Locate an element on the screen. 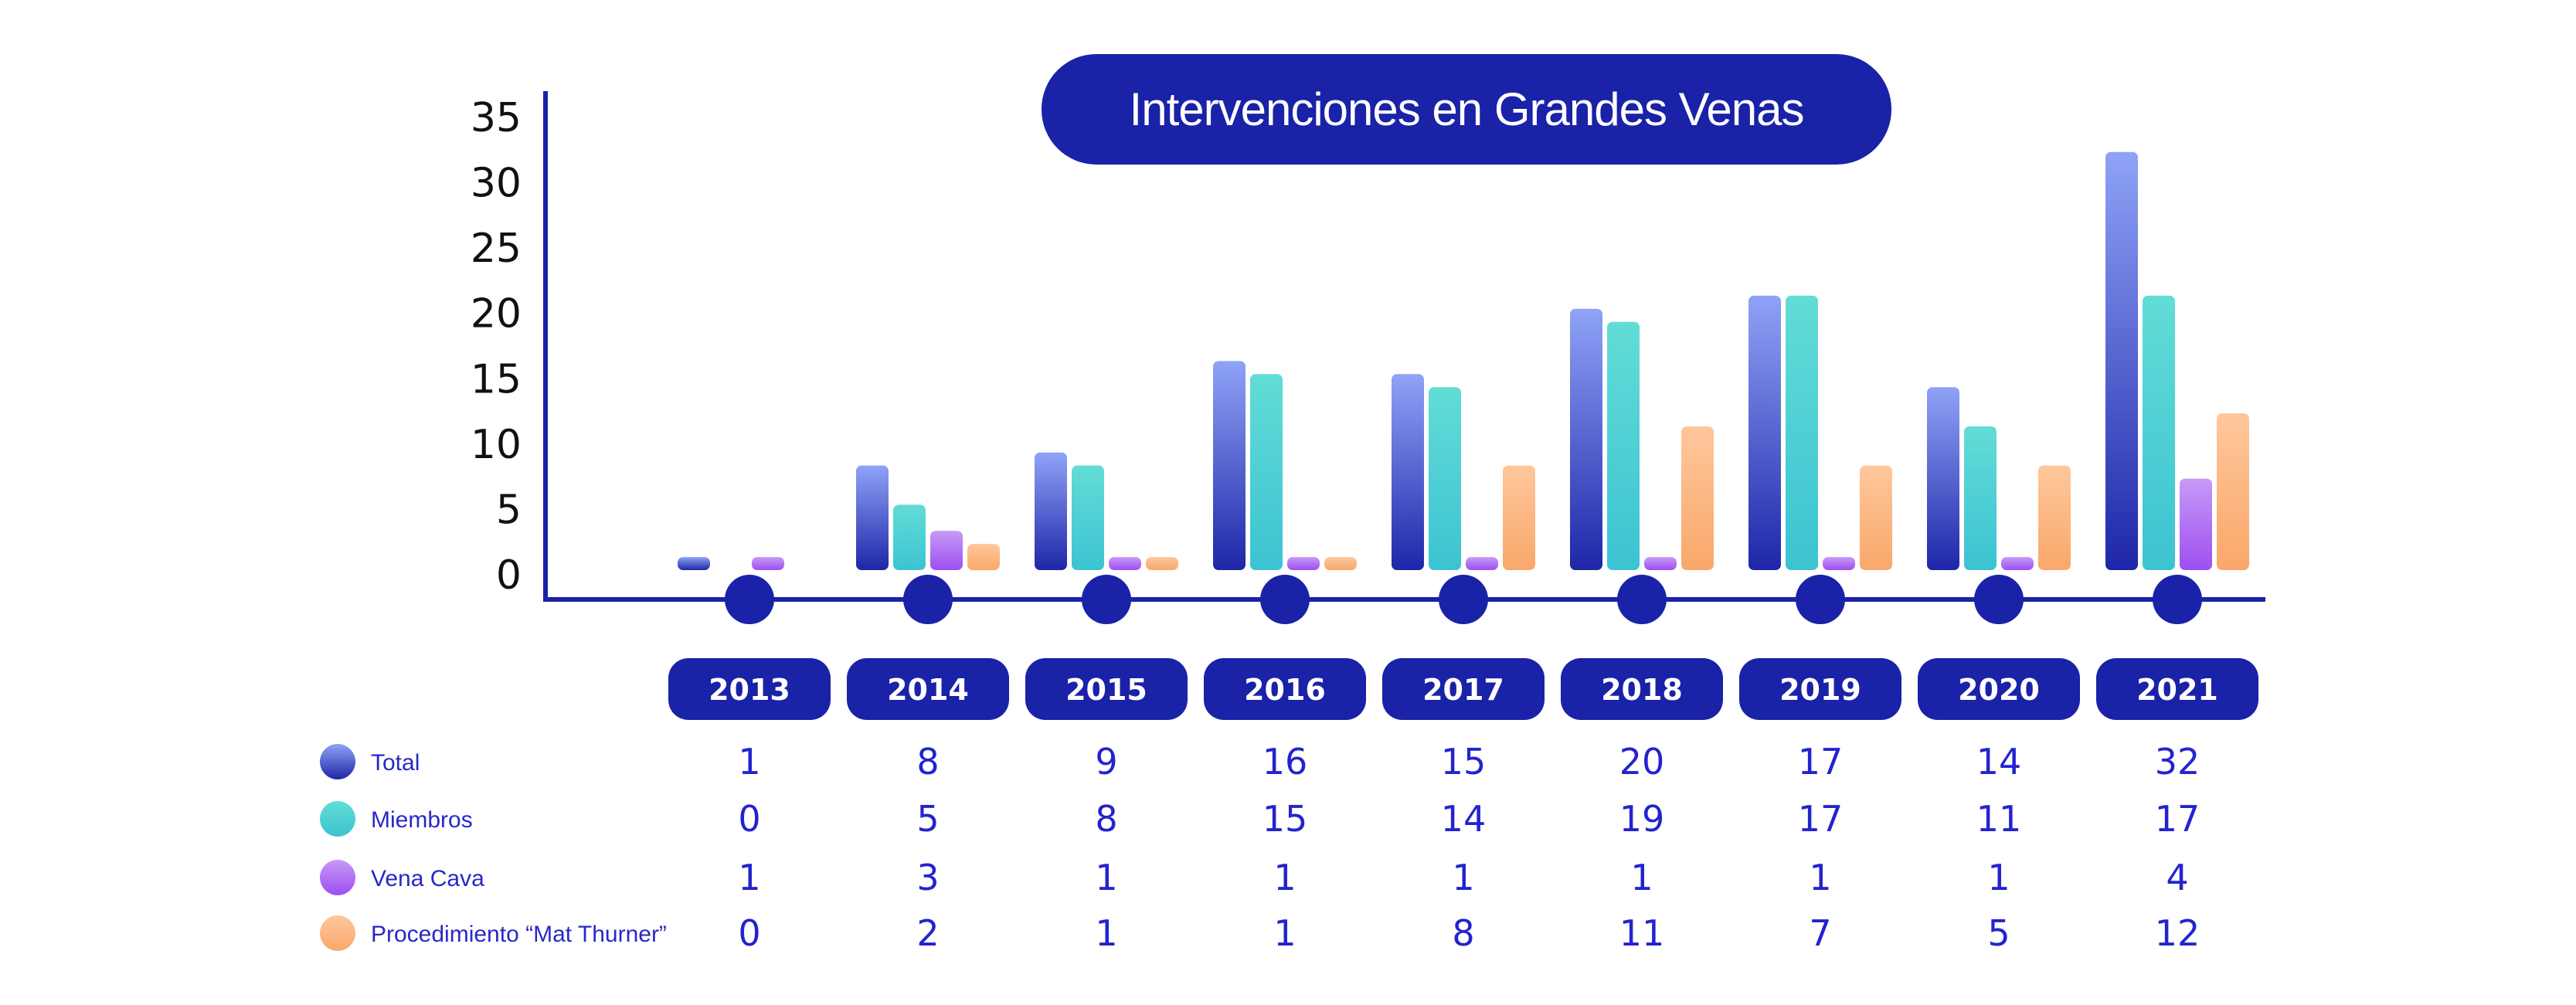 The width and height of the screenshot is (2576, 1005). bar-vena-cava-2021 is located at coordinates (2196, 524).